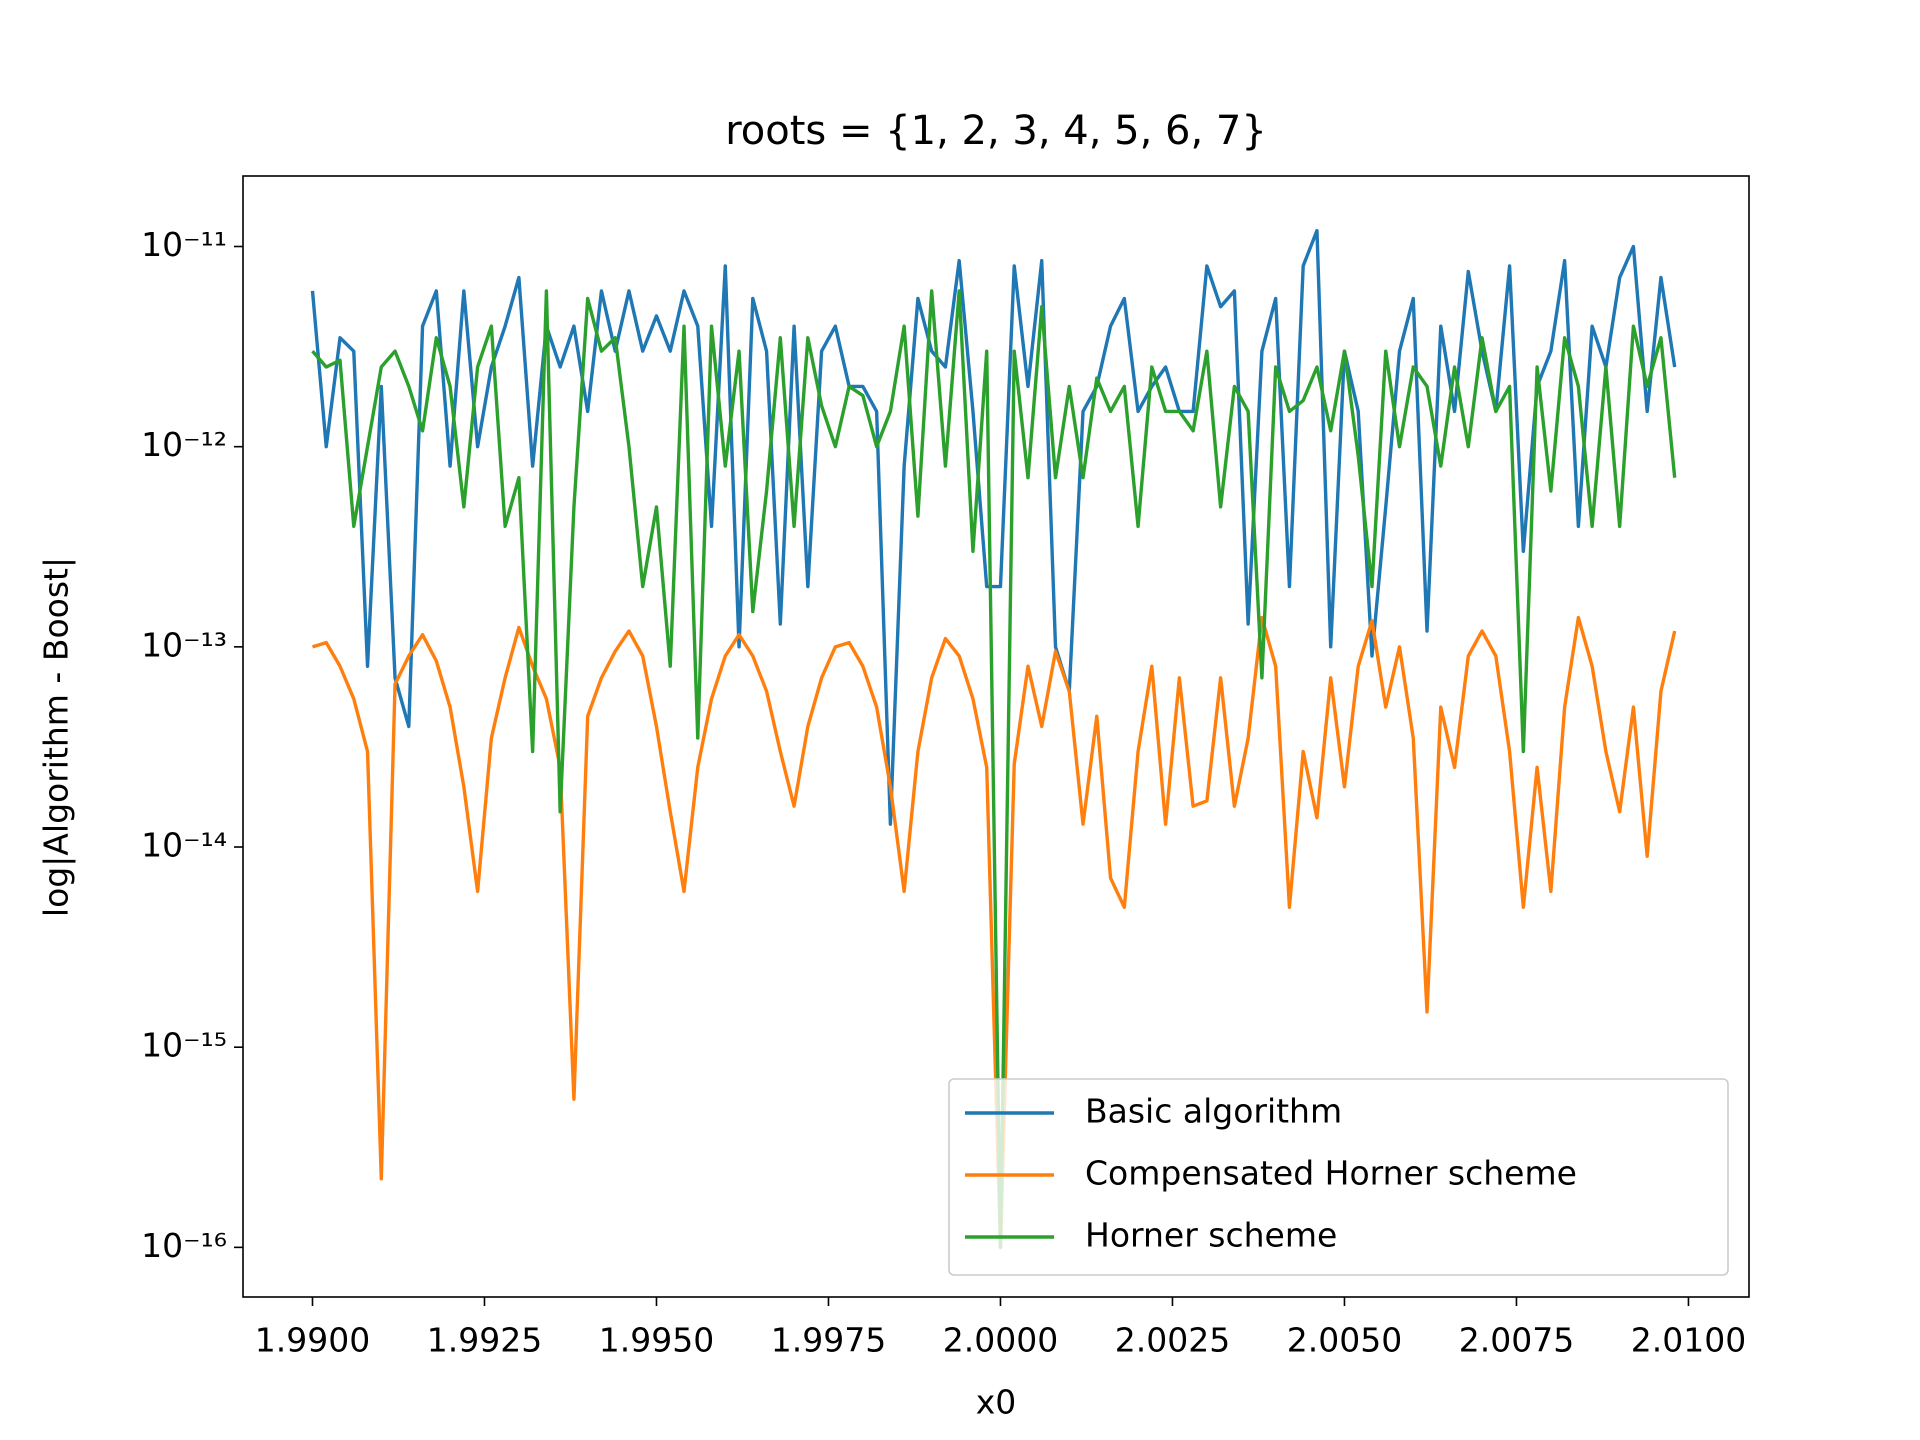 The image size is (1920, 1440). Describe the element at coordinates (1211, 1235) in the screenshot. I see `legend-label: Horner scheme` at that location.